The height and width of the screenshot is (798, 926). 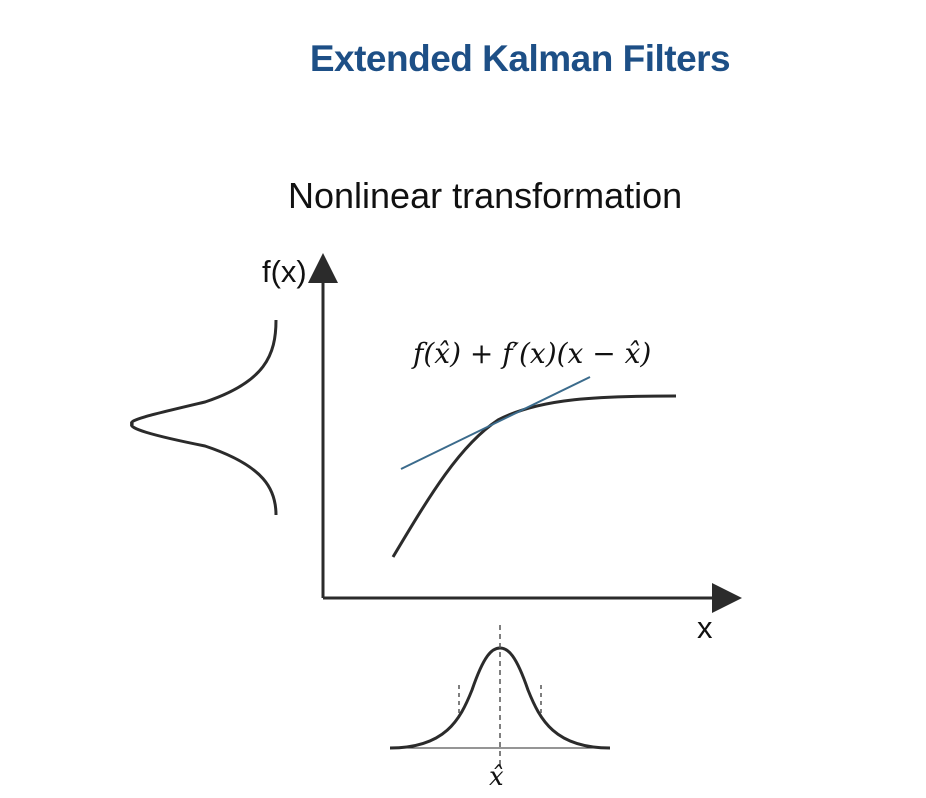 What do you see at coordinates (284, 271) in the screenshot?
I see `y-axis-label: f(x)` at bounding box center [284, 271].